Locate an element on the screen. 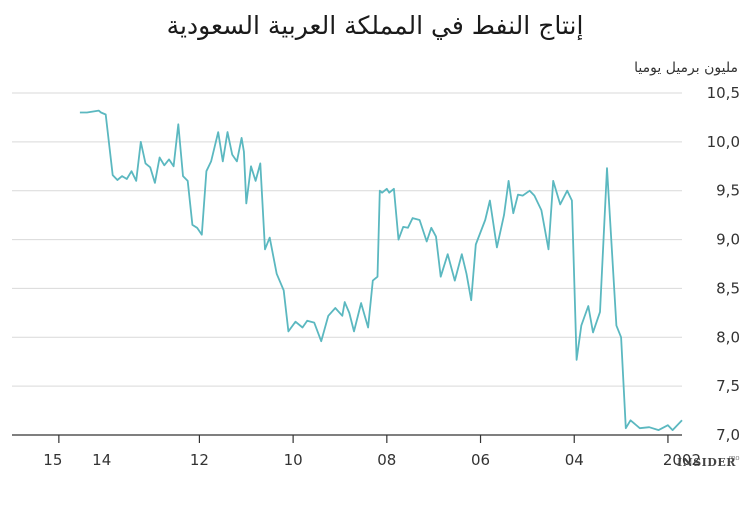  brand-name: INSIDER is located at coordinates (706, 462).